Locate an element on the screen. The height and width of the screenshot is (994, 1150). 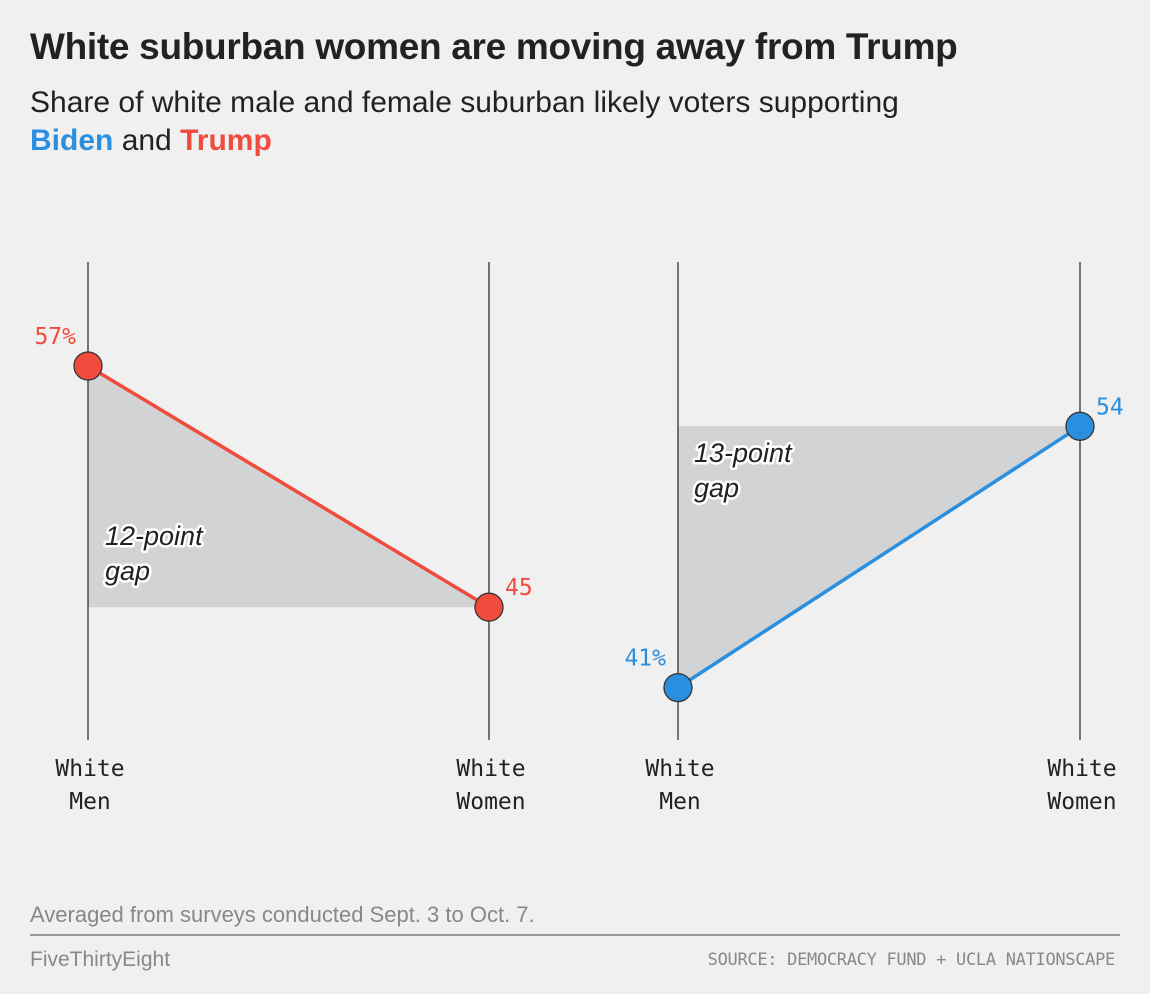
value-label-trump-men: 57% is located at coordinates (55, 337).